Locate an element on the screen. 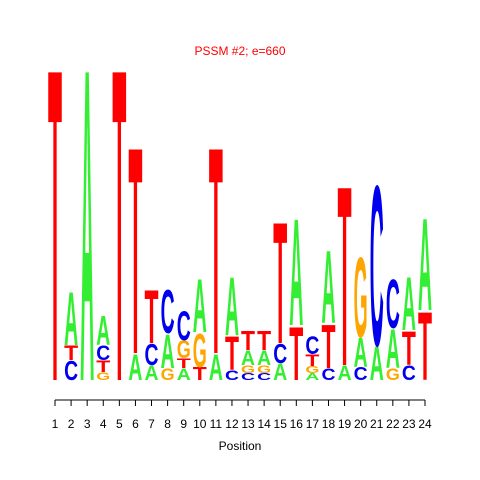 The image size is (480, 480). x-tick-label: 17 is located at coordinates (313, 424).